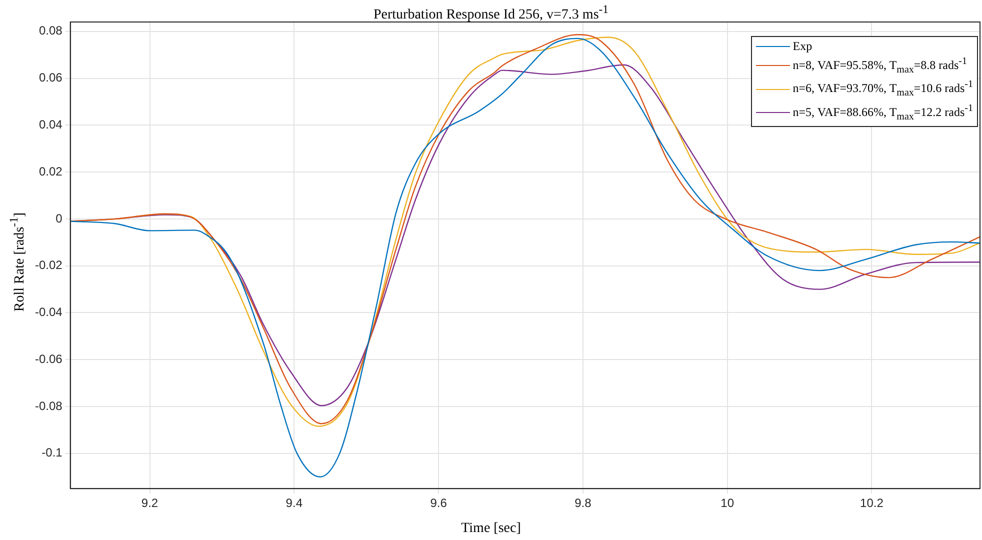 The width and height of the screenshot is (982, 540). Describe the element at coordinates (491, 13) in the screenshot. I see `chart-title: Perturbation Response Id 256, v=7.3 ms$^{-1}$` at that location.